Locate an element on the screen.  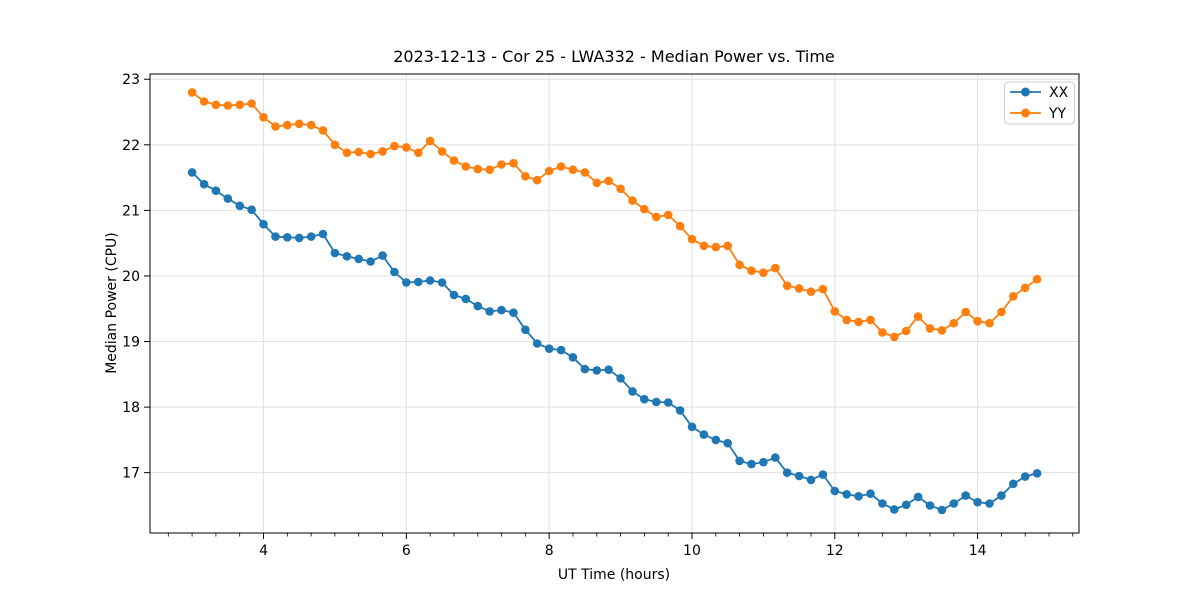
svg-text: 19 is located at coordinates (131, 343).